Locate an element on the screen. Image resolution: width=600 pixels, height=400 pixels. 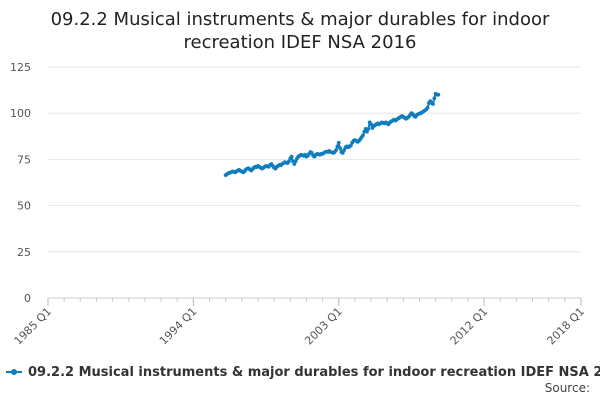
y-tick-label: 25 is located at coordinates (24, 252).